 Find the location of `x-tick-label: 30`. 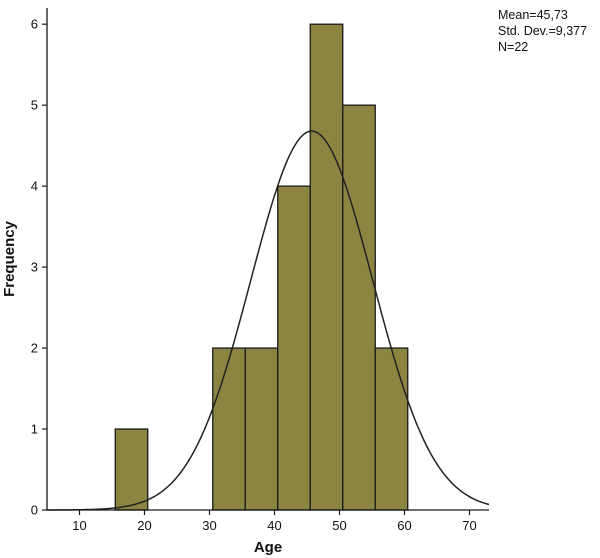

x-tick-label: 30 is located at coordinates (209, 525).